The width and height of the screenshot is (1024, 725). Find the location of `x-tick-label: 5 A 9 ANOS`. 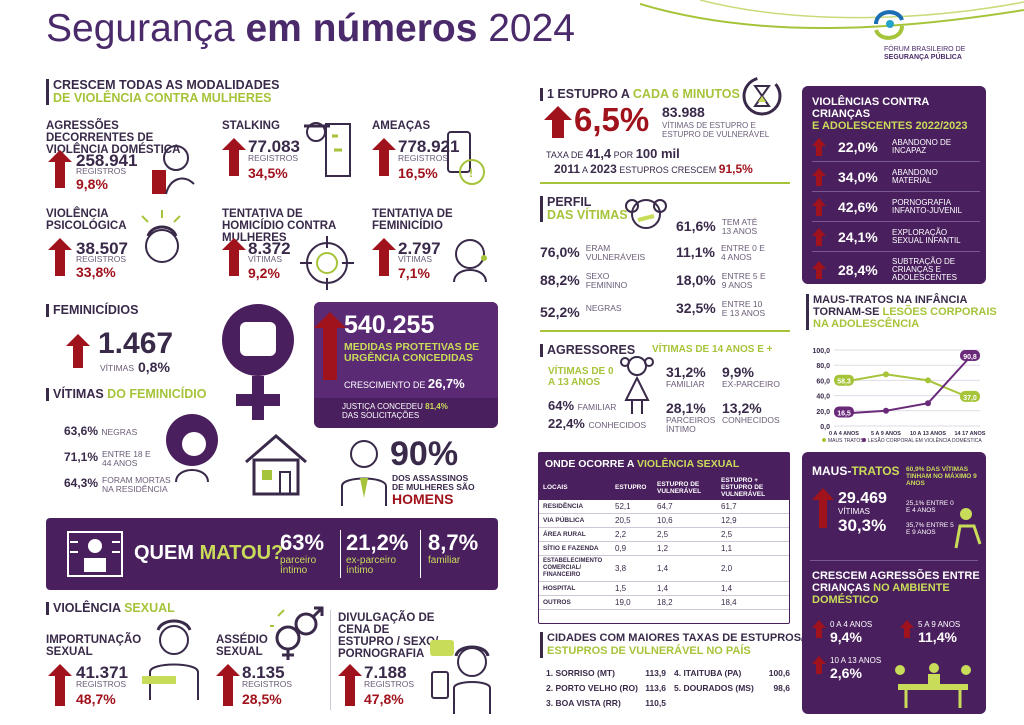

x-tick-label: 5 A 9 ANOS is located at coordinates (886, 434).